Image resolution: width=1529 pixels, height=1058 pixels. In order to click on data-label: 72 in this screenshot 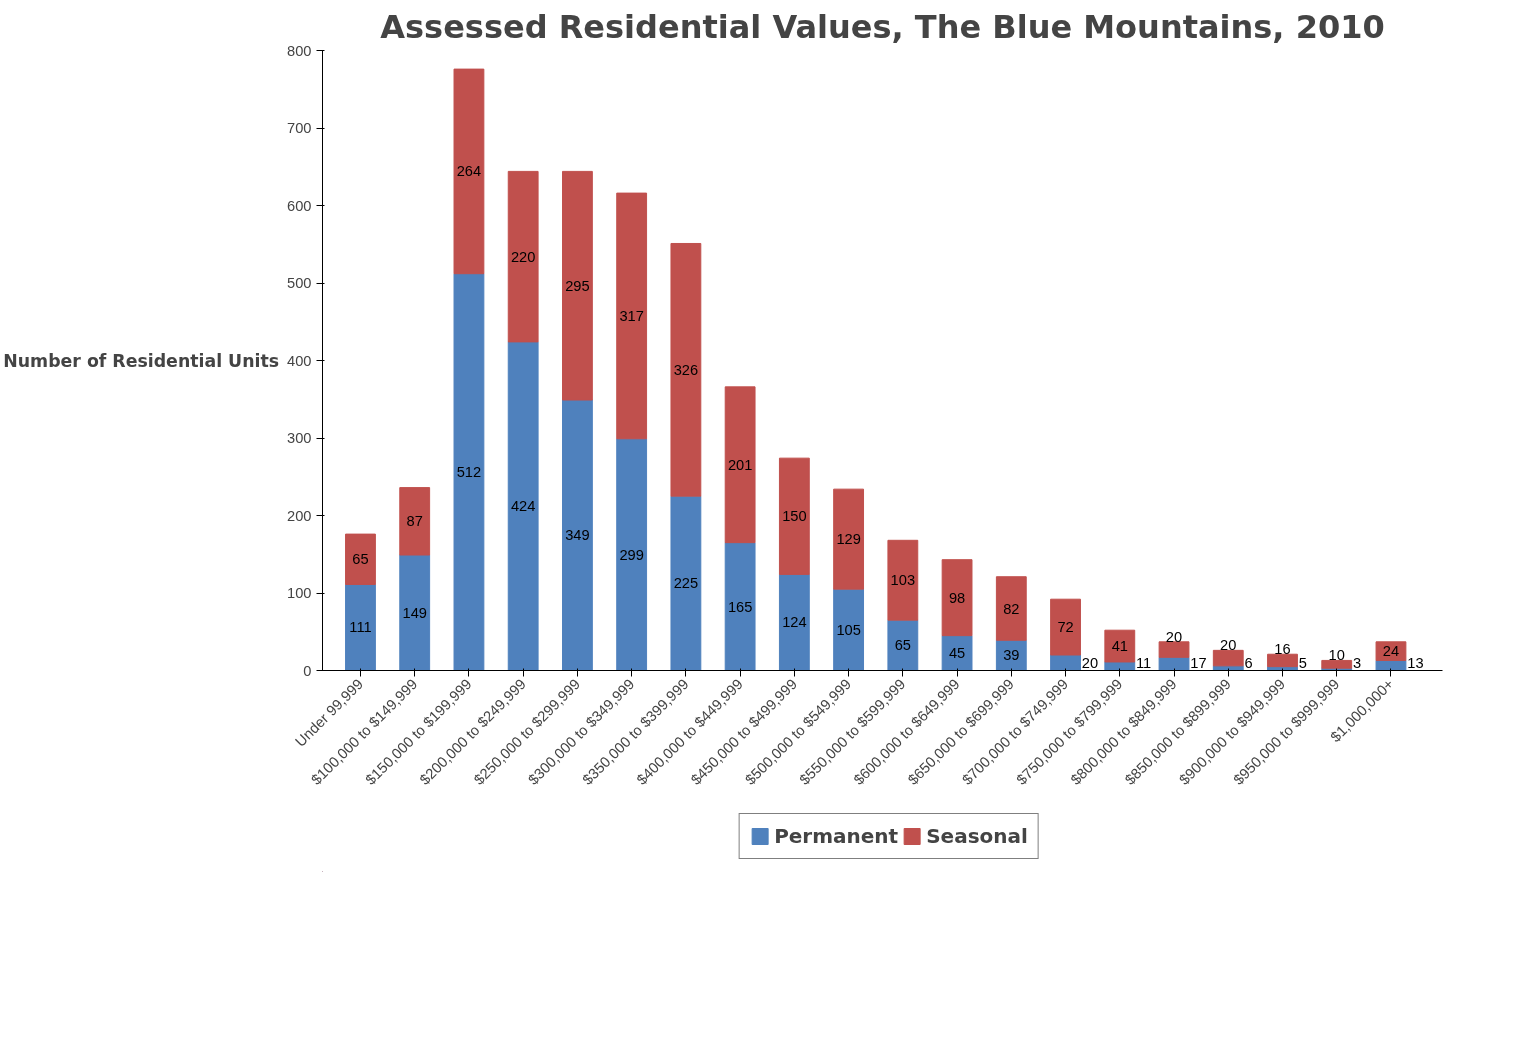, I will do `click(1065, 627)`.